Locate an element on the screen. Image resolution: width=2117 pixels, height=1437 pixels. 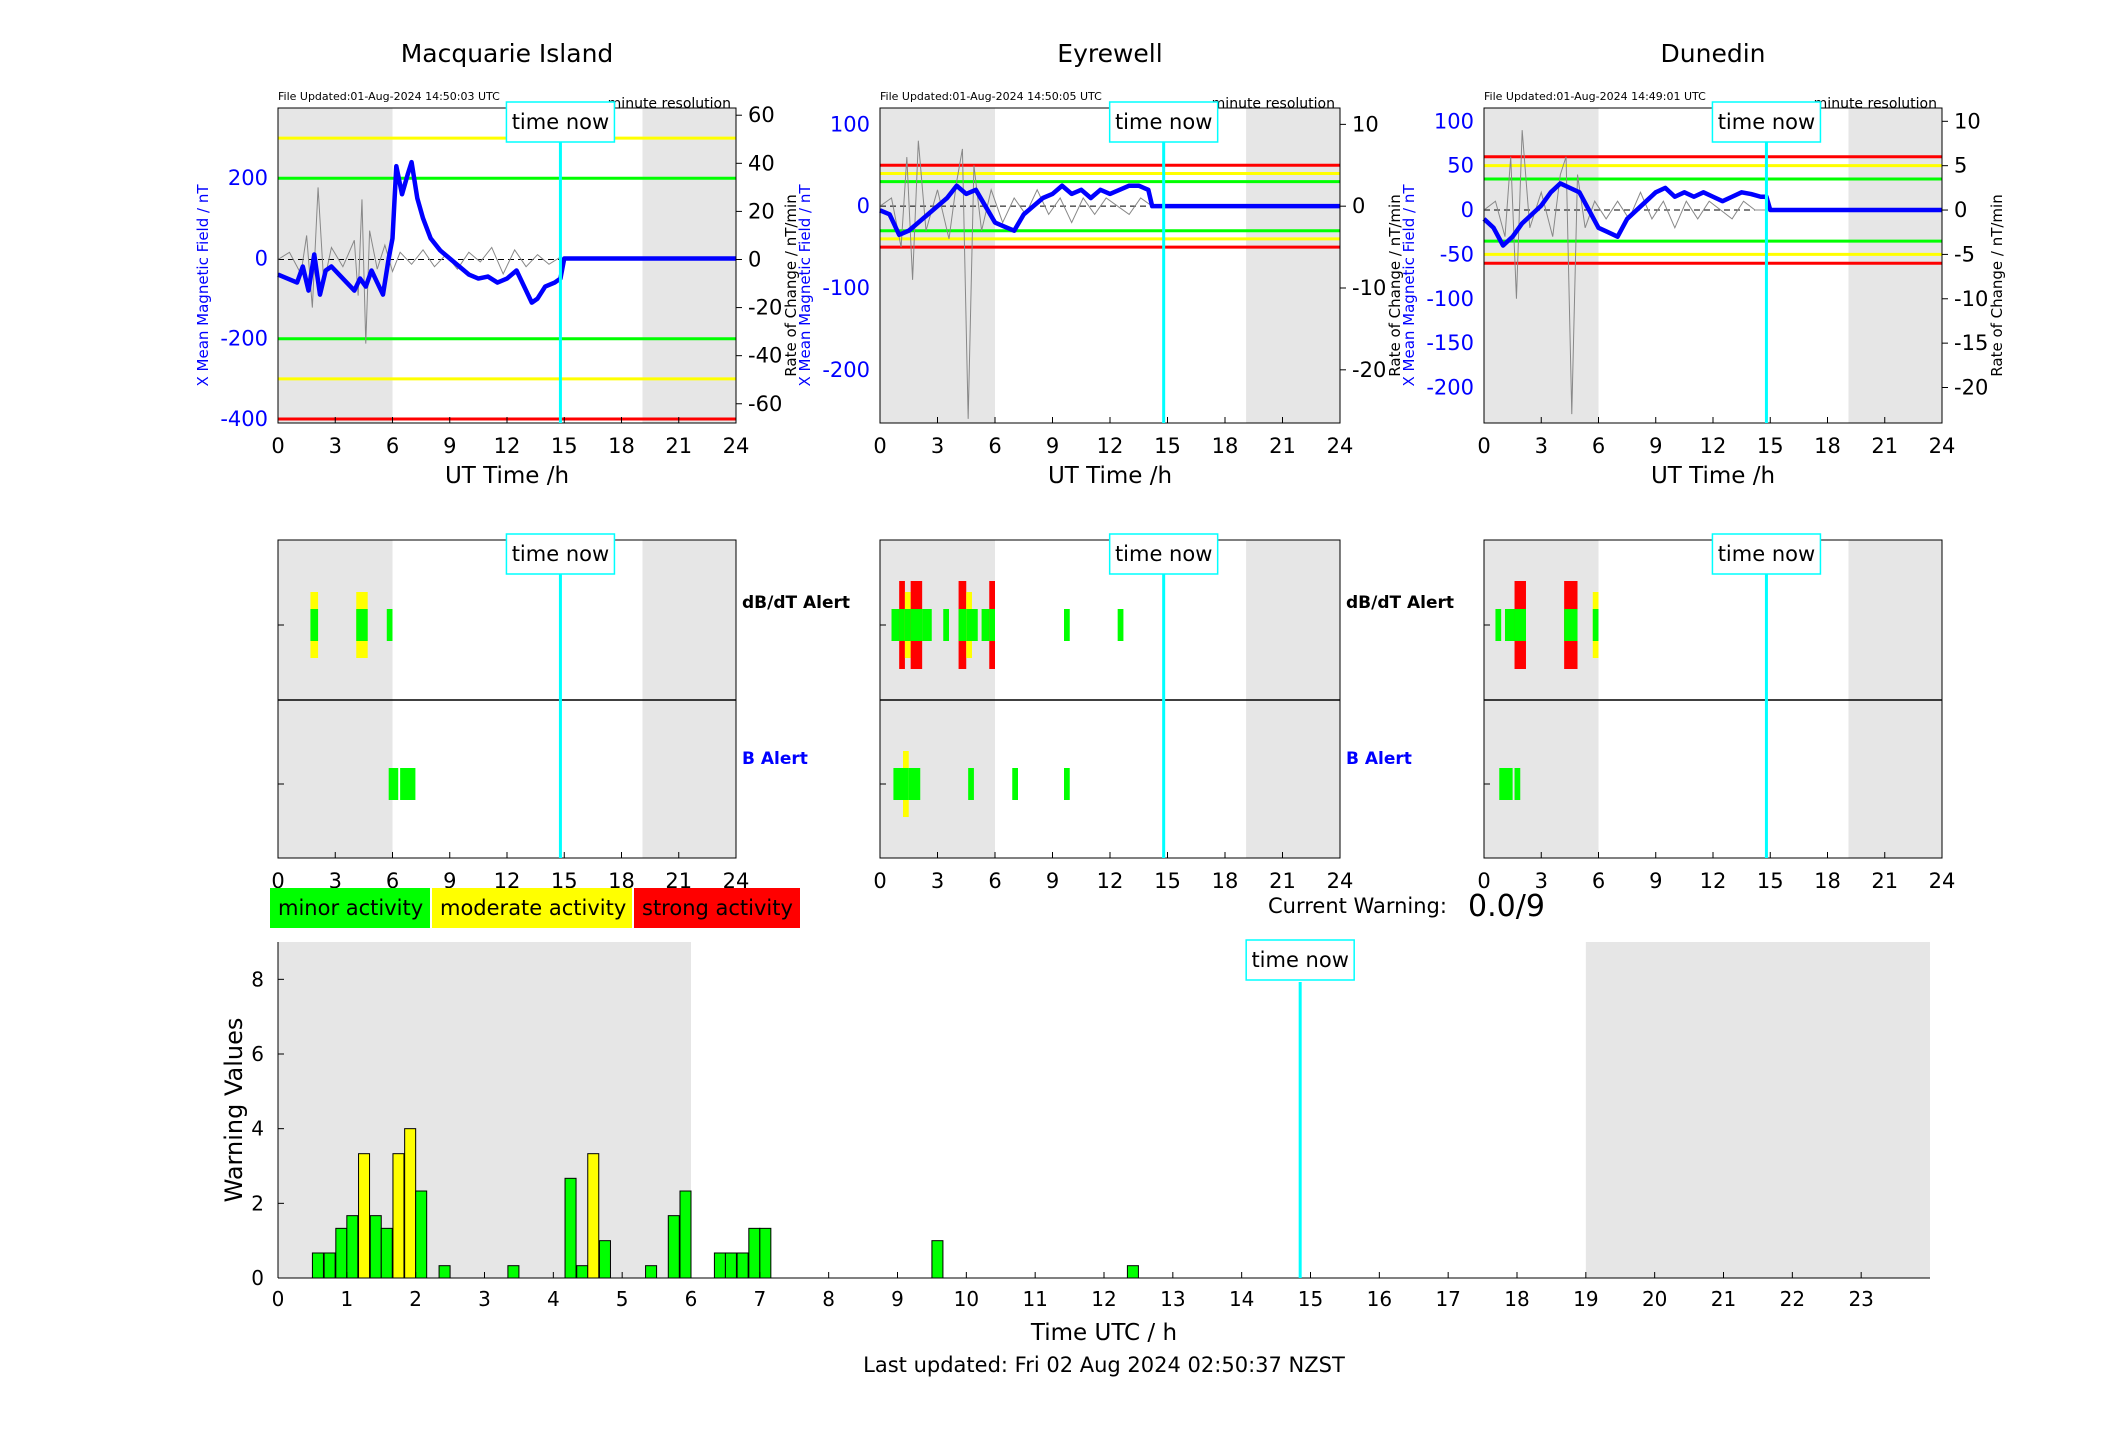
y-right-tick-label: 40 is located at coordinates (761, 163).